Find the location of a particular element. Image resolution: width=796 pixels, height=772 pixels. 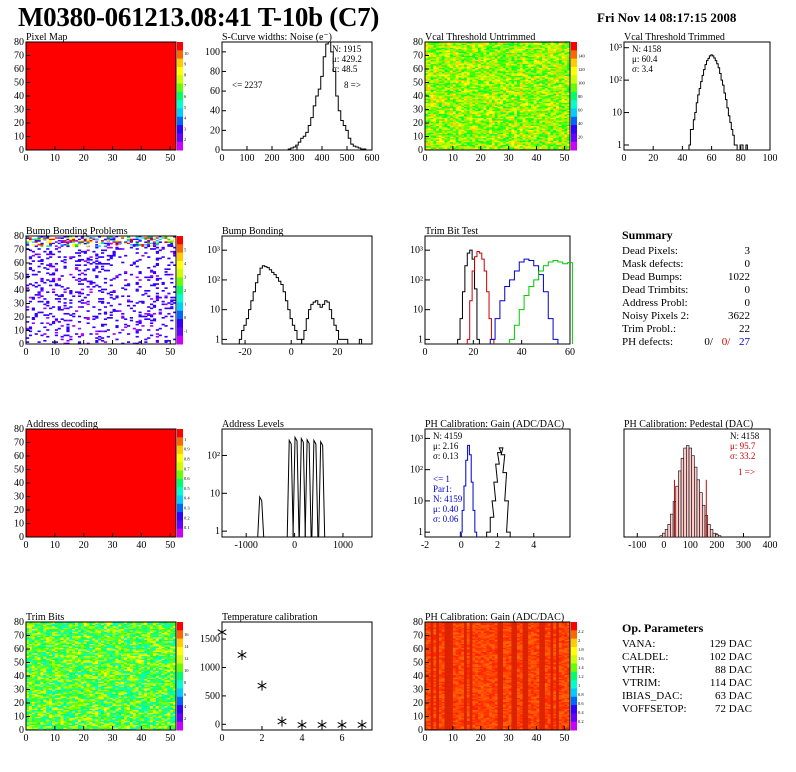

y-tick-label: 60 is located at coordinates (418, 69).